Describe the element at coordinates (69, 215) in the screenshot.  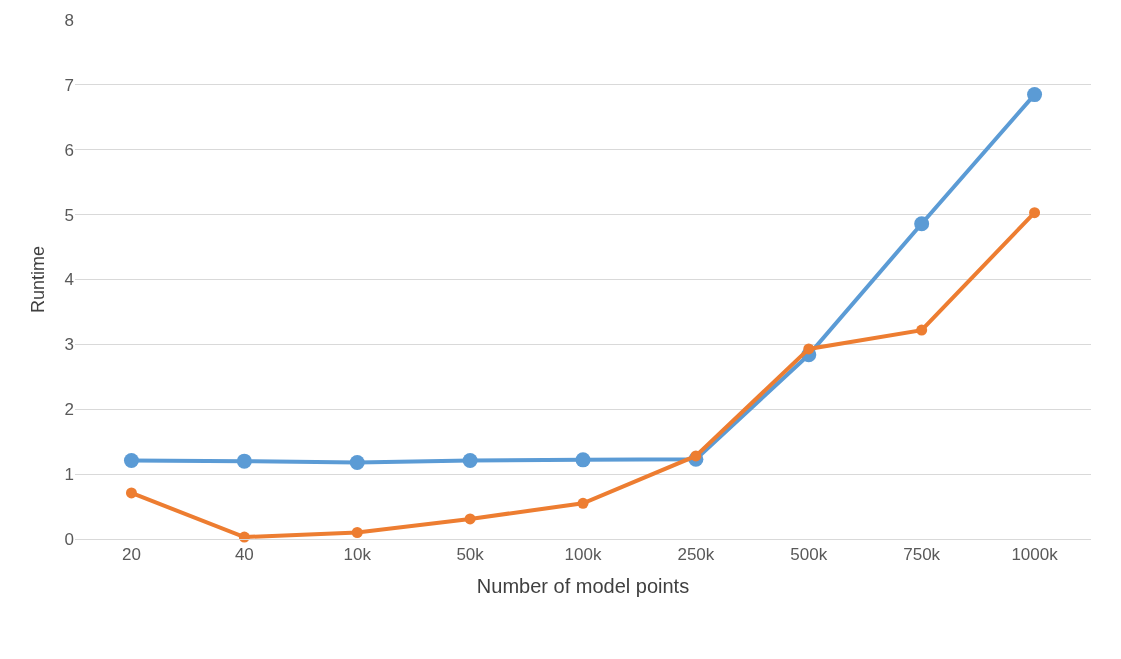
I see `y-tick-label: 5` at that location.